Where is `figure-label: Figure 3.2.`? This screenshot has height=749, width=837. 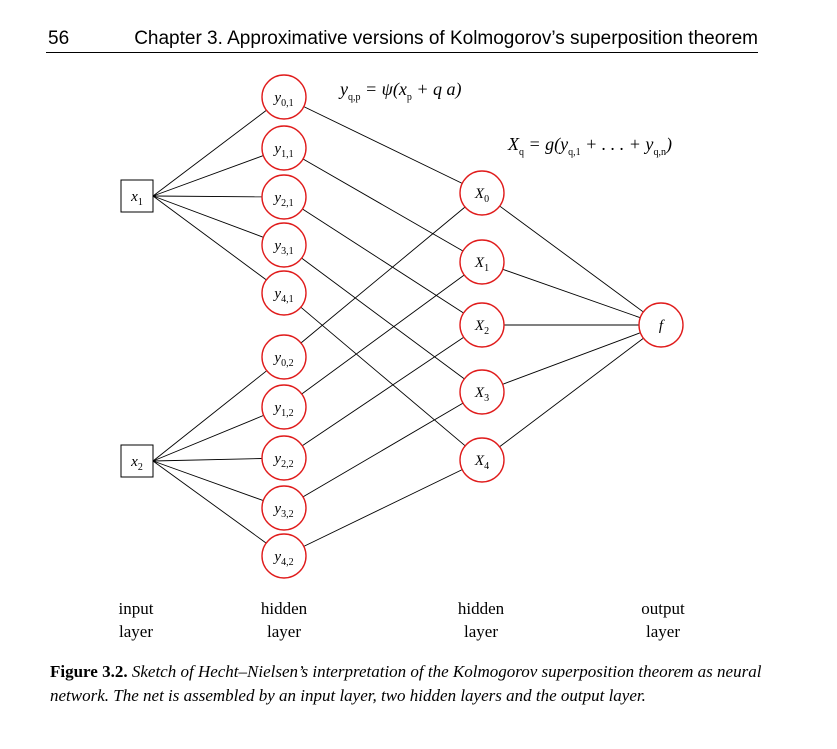 figure-label: Figure 3.2. is located at coordinates (89, 671).